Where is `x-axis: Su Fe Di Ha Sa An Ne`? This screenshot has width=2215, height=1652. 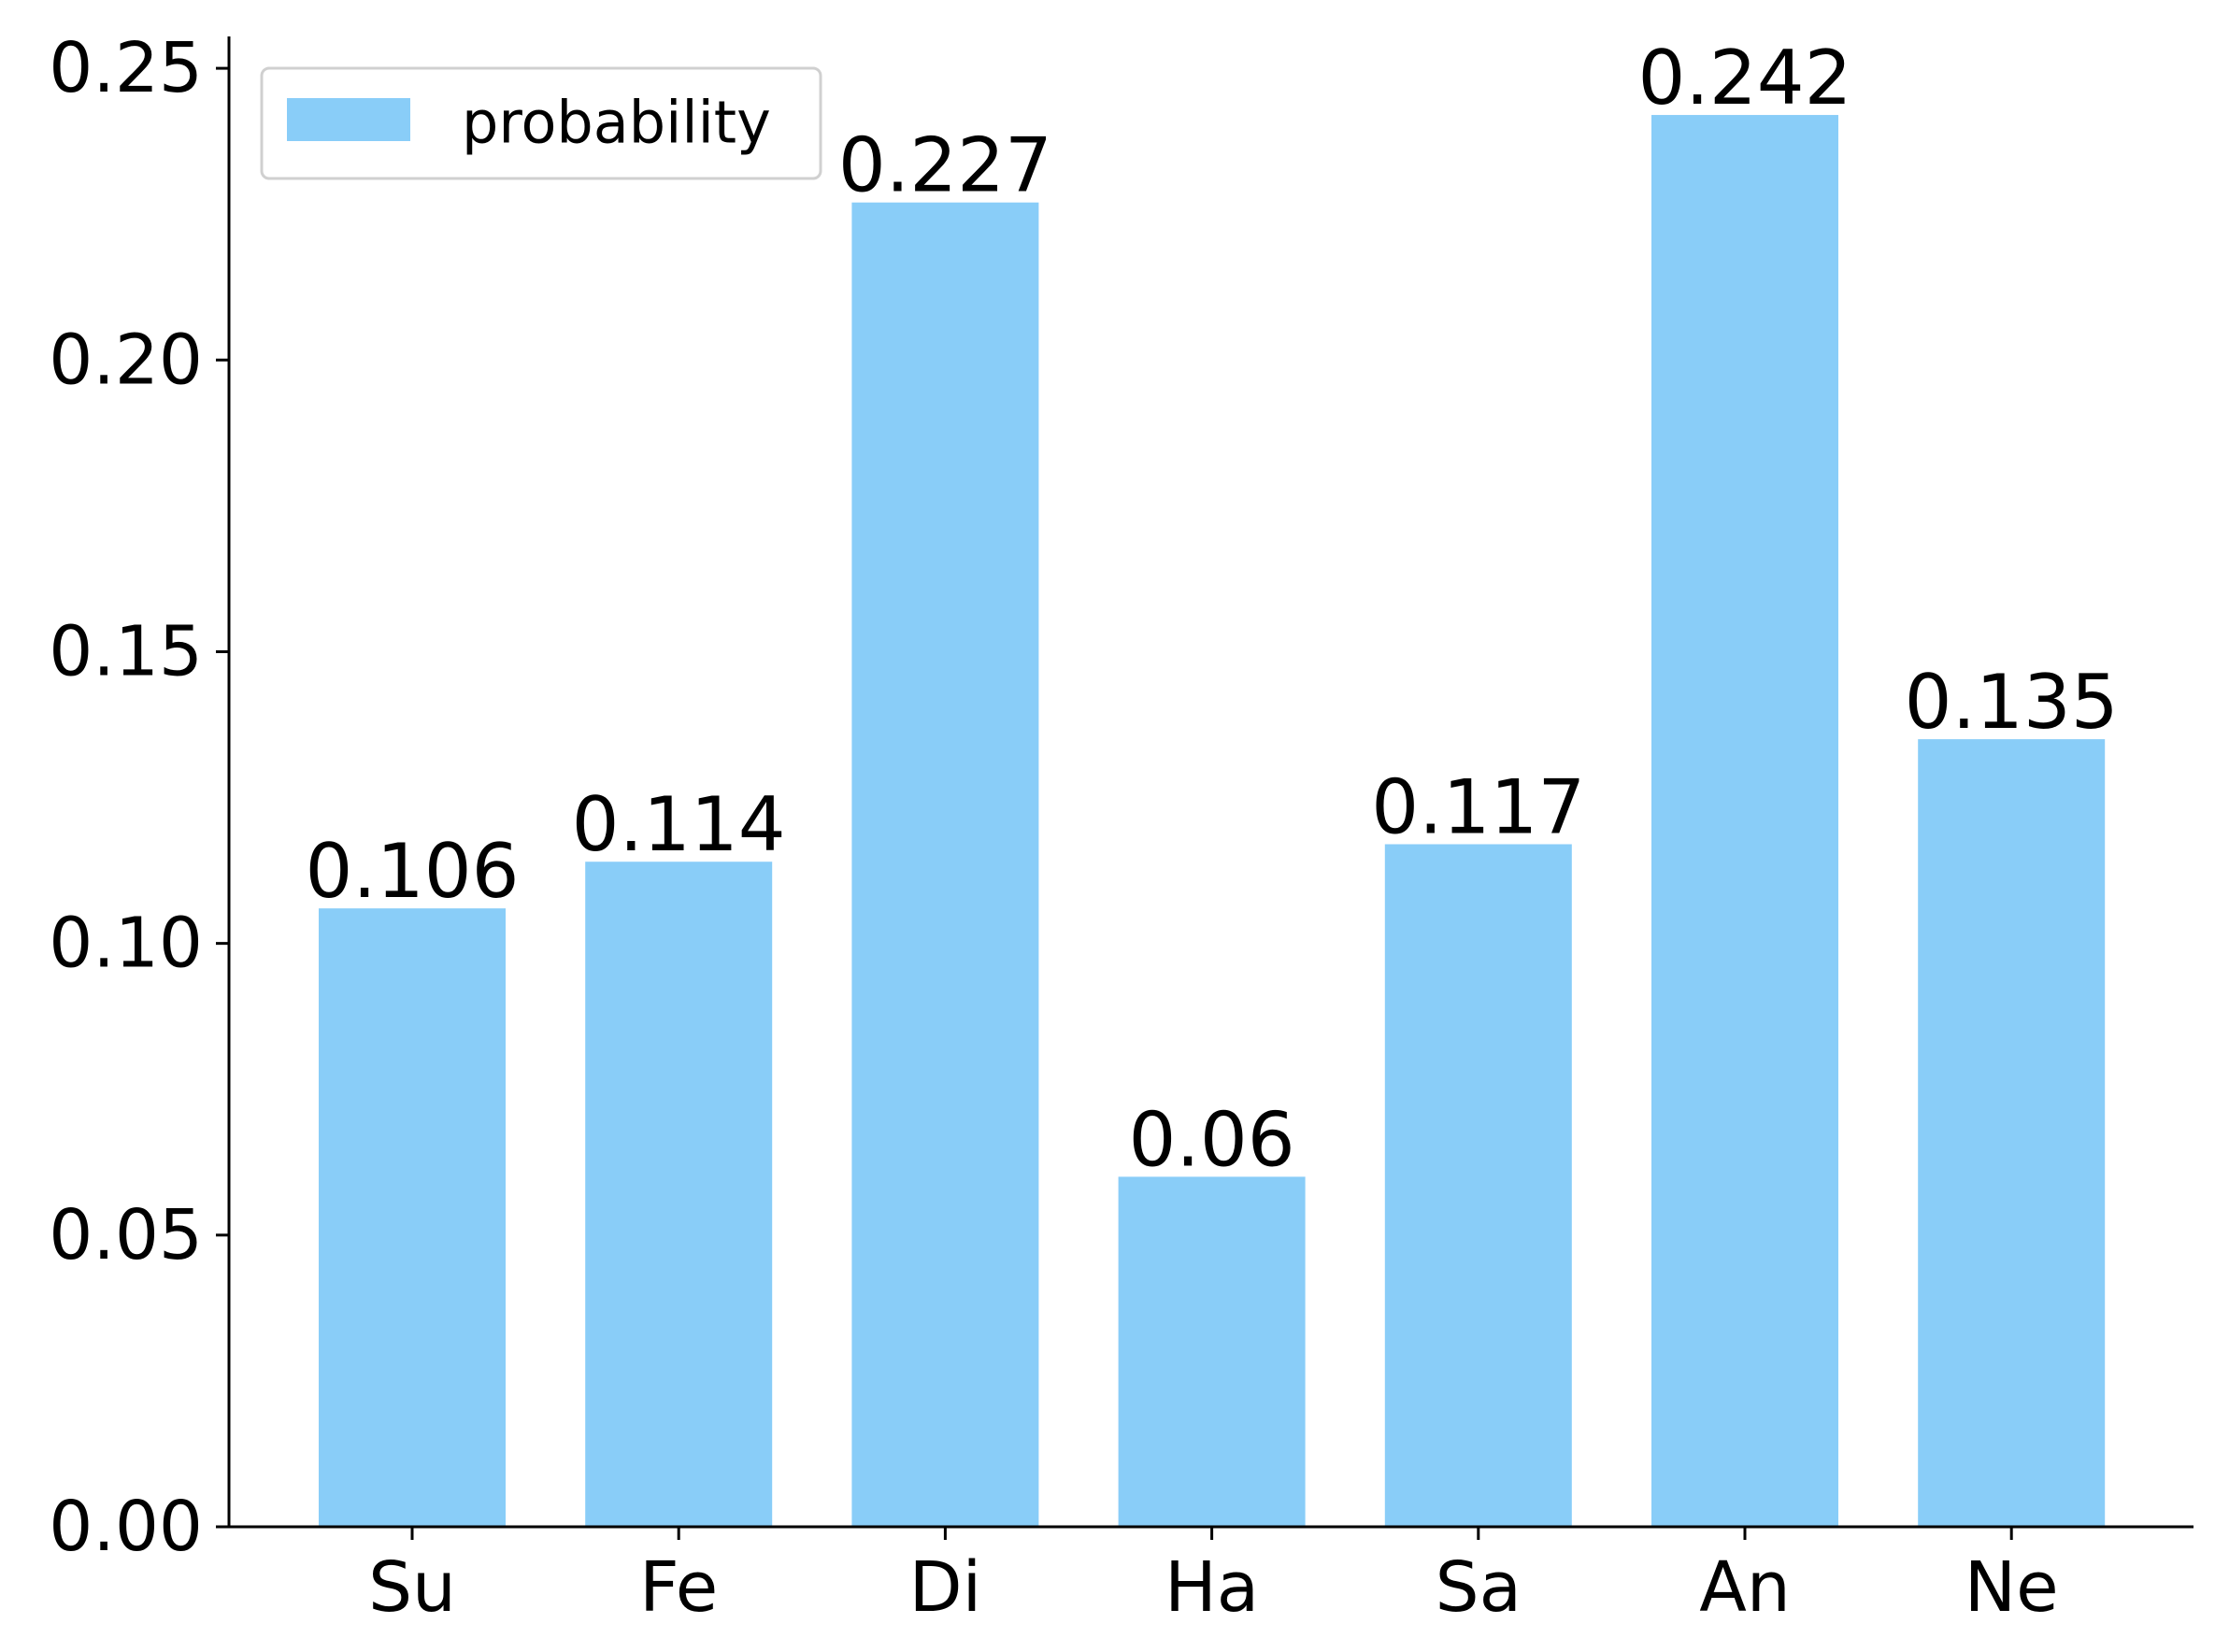 x-axis: Su Fe Di Ha Sa An Ne is located at coordinates (1211, 1577).